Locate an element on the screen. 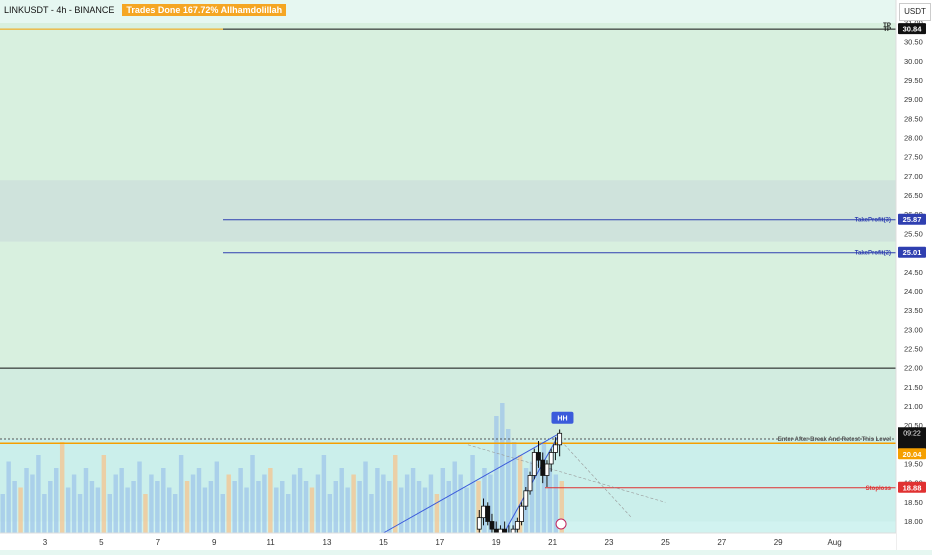 The image size is (932, 555). y-tick-label: 30.50 is located at coordinates (913, 42).